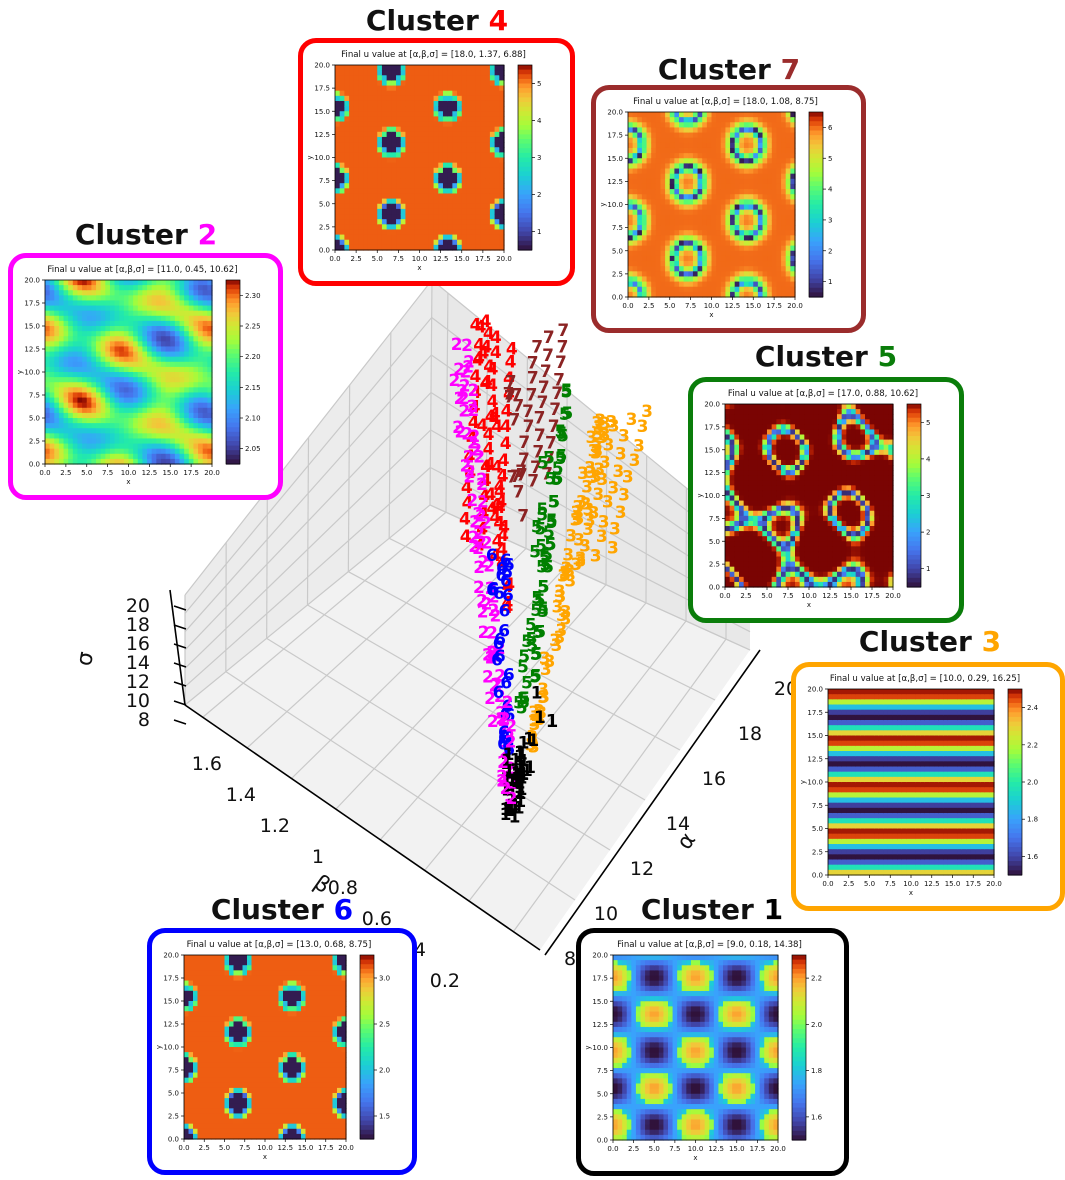 This screenshot has width=1065, height=1180. Describe the element at coordinates (493, 402) in the screenshot. I see `scatter-point-4: 4` at that location.